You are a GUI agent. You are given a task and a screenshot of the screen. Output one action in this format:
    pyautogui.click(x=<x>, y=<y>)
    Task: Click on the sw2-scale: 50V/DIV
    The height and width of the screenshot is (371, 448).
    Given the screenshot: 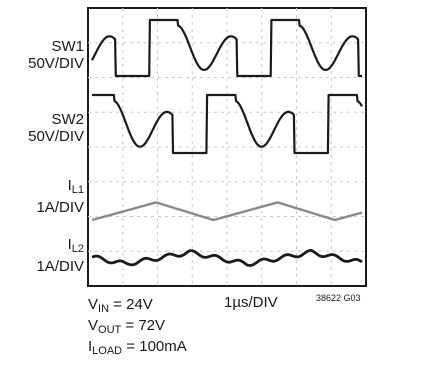 What is the action you would take?
    pyautogui.click(x=56, y=136)
    